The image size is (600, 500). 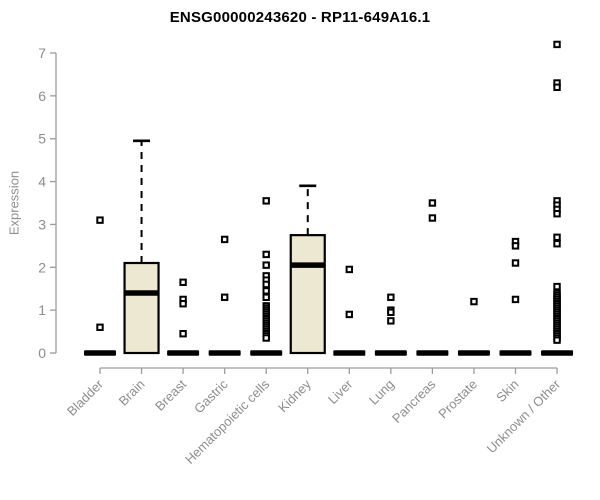 I want to click on x-tick-label-gastric: Gastric, so click(x=211, y=396).